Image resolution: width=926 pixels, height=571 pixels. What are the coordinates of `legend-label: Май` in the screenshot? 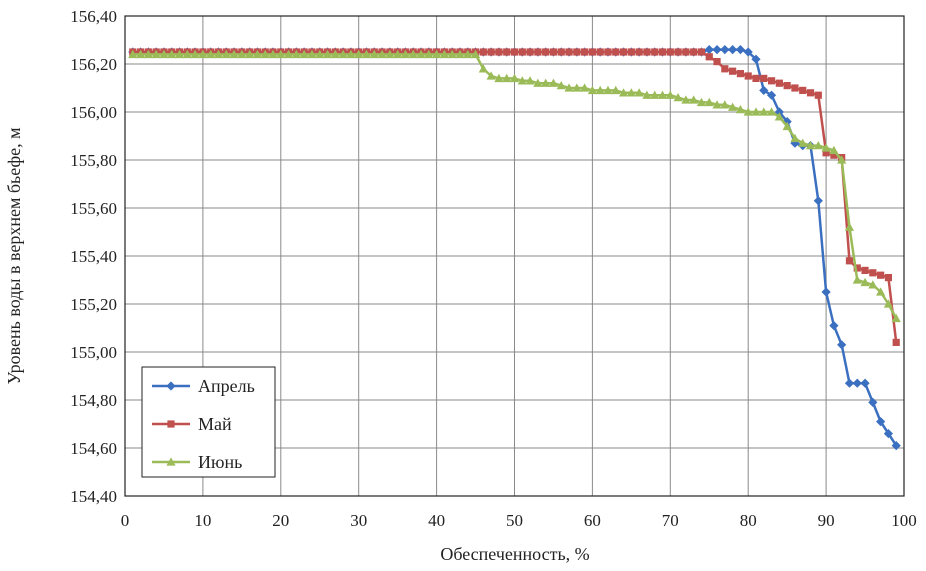 It's located at (215, 424).